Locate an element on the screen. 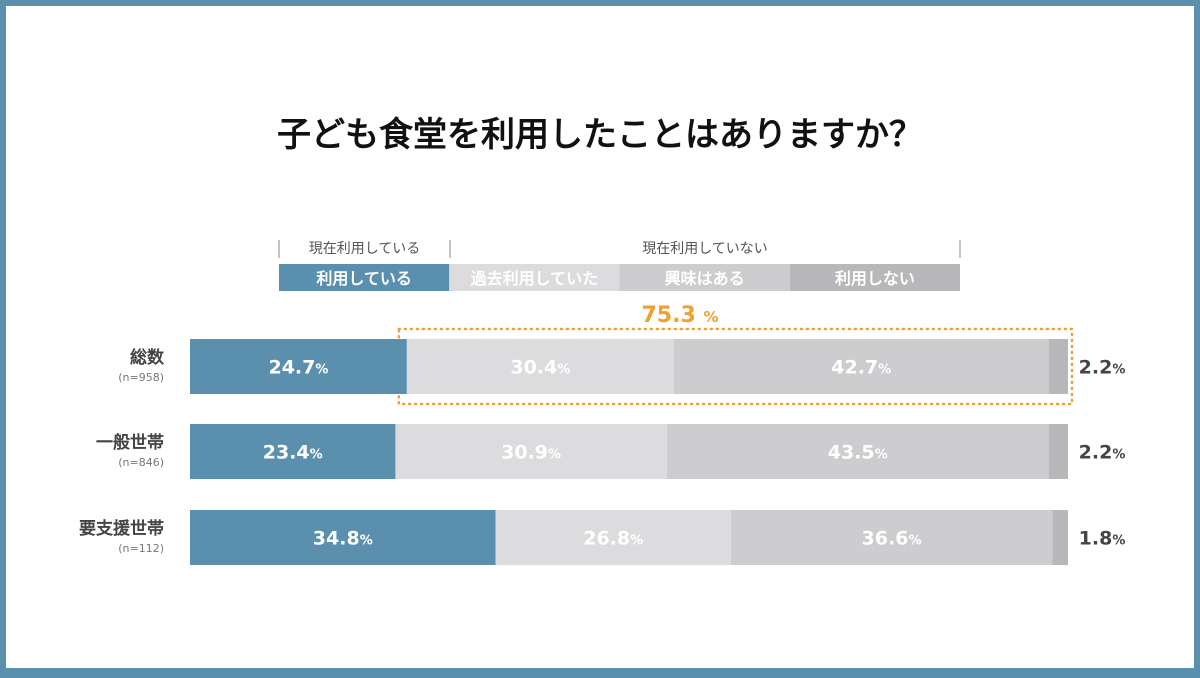 The height and width of the screenshot is (678, 1200). legend-label: 興味はある is located at coordinates (705, 278).